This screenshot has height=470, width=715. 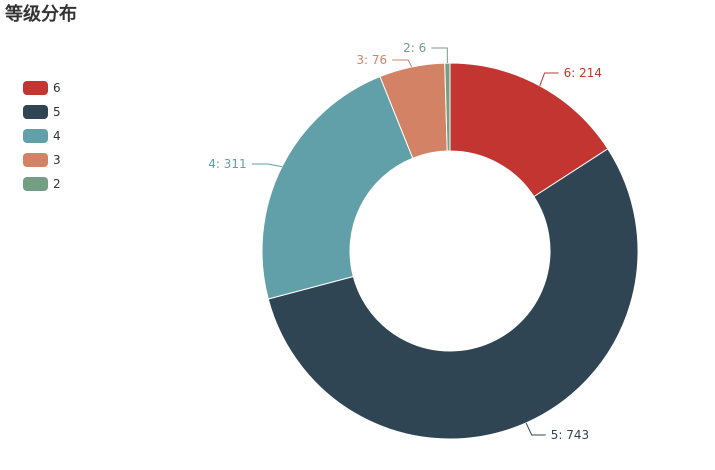 I want to click on legend-label-6: 6, so click(x=57, y=88).